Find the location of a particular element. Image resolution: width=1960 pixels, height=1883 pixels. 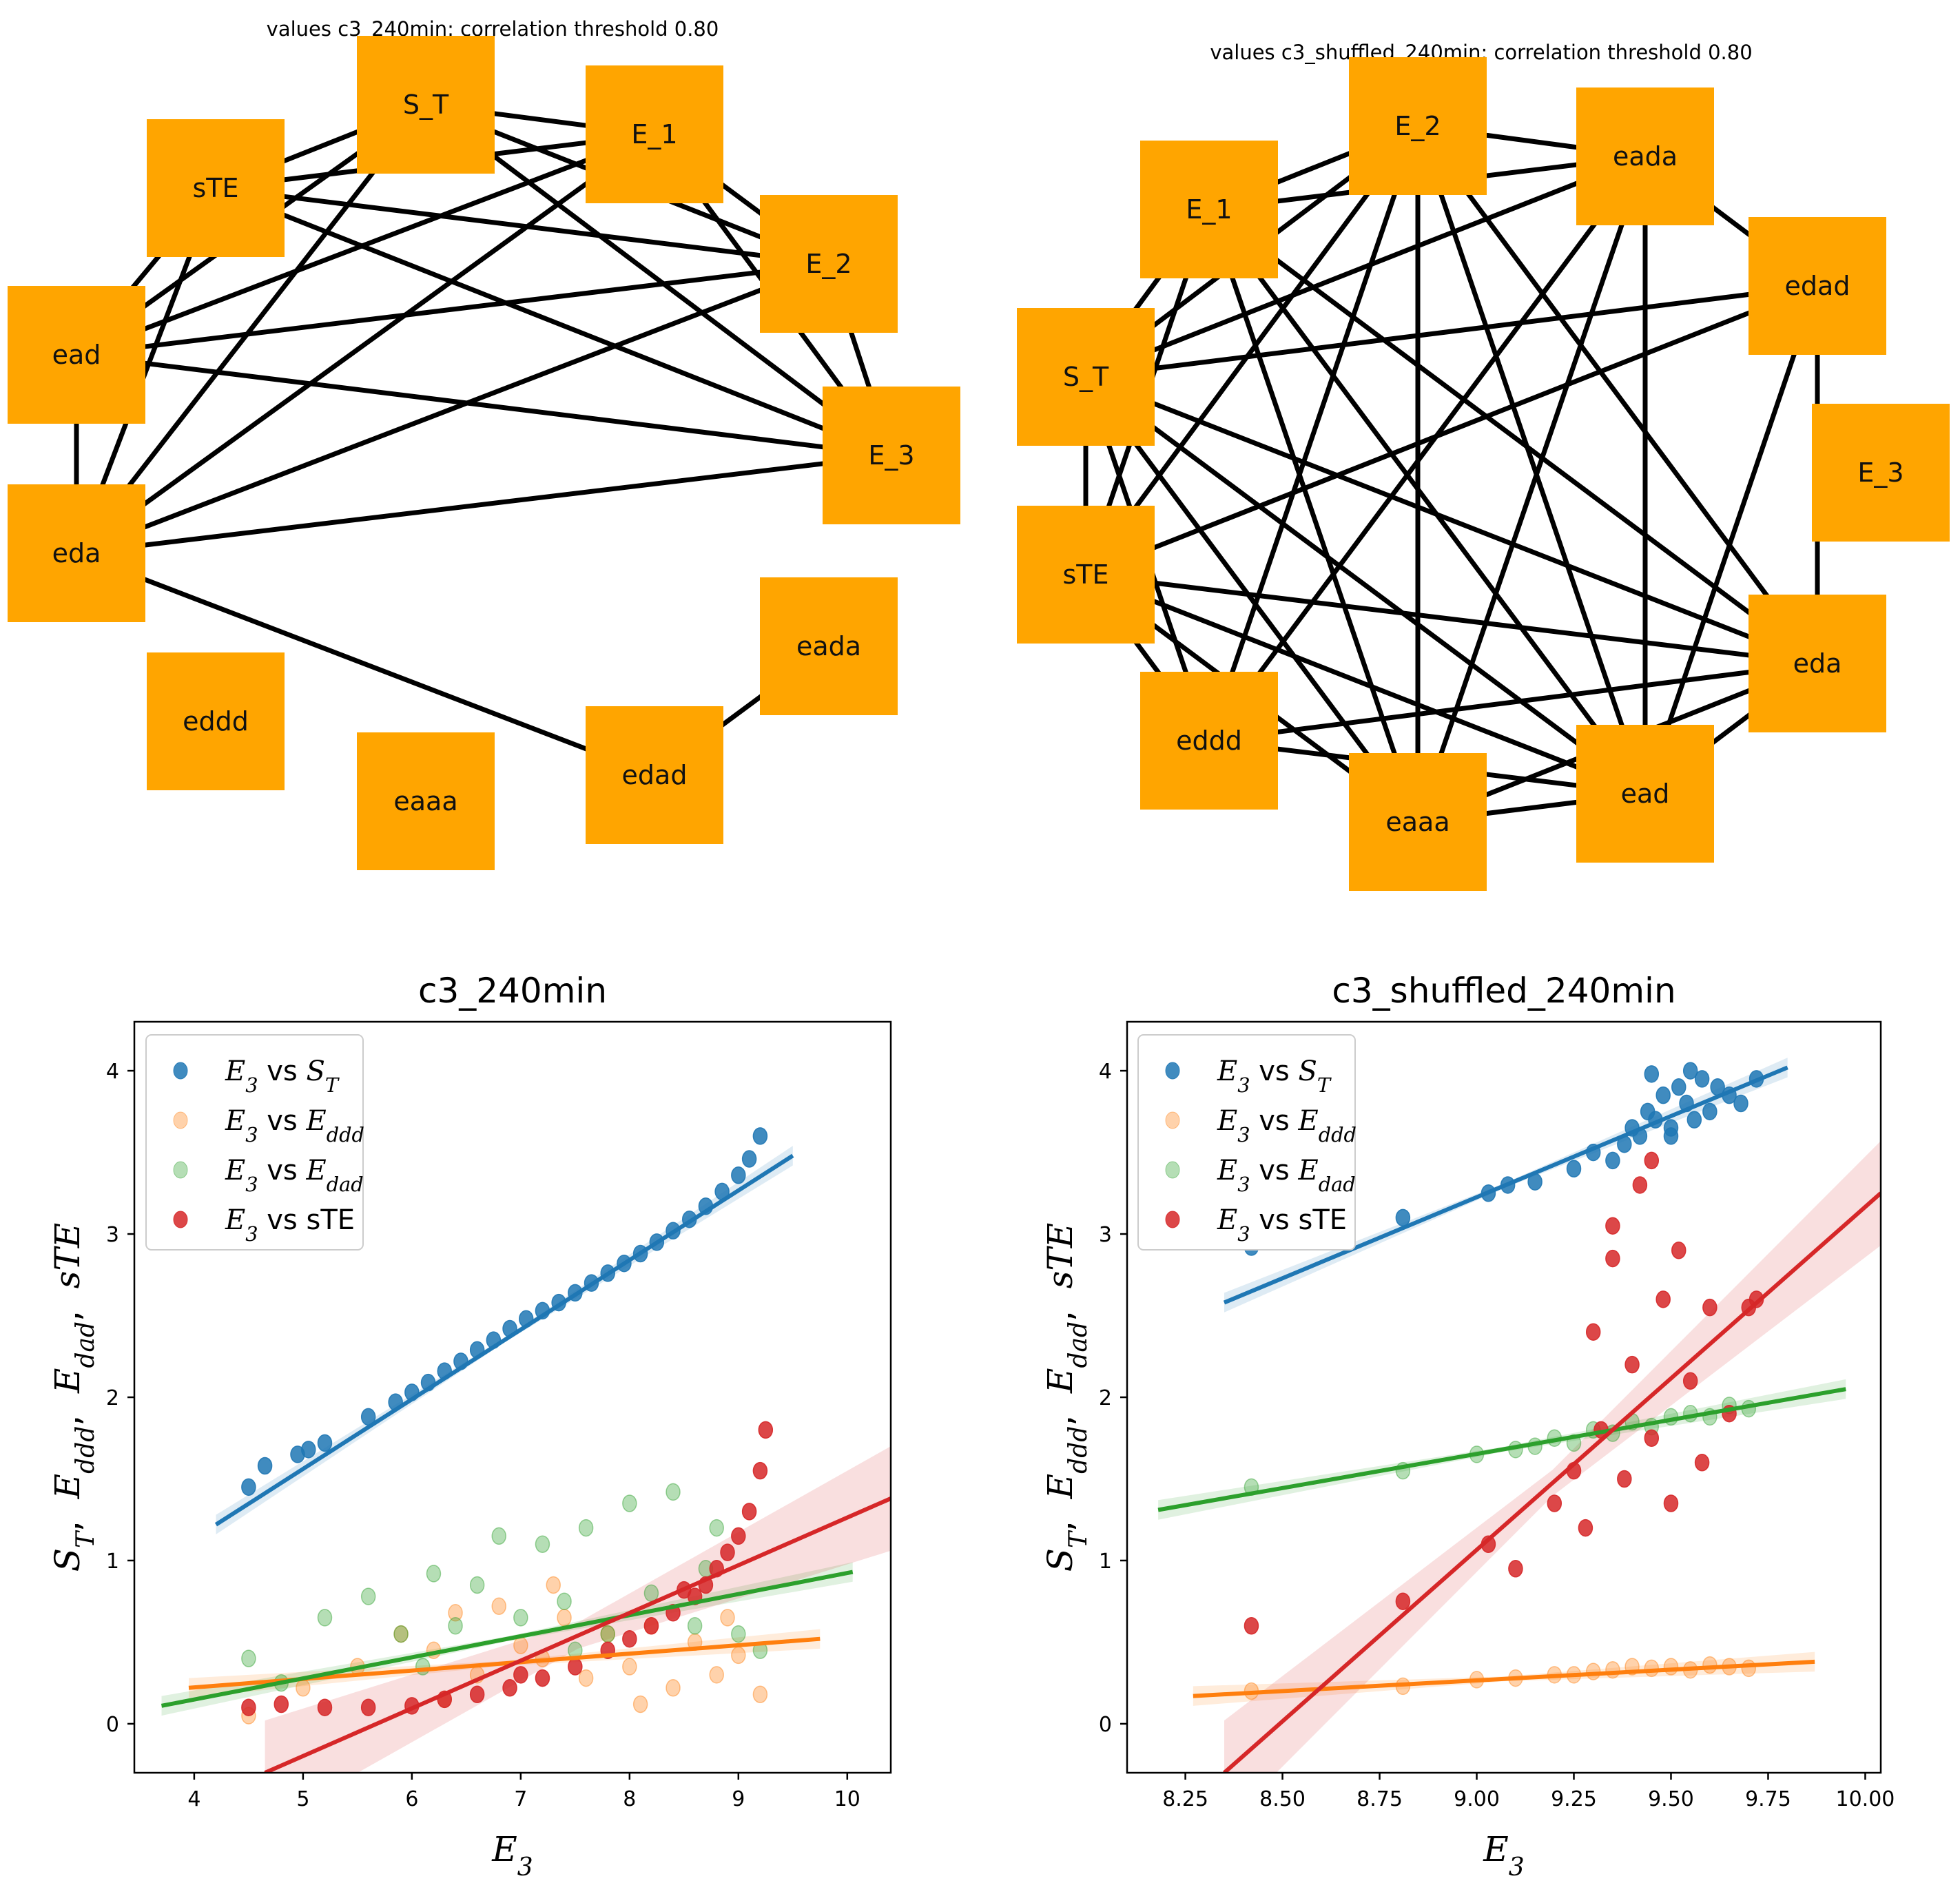

edge-ead-ste is located at coordinates (1365, 684).